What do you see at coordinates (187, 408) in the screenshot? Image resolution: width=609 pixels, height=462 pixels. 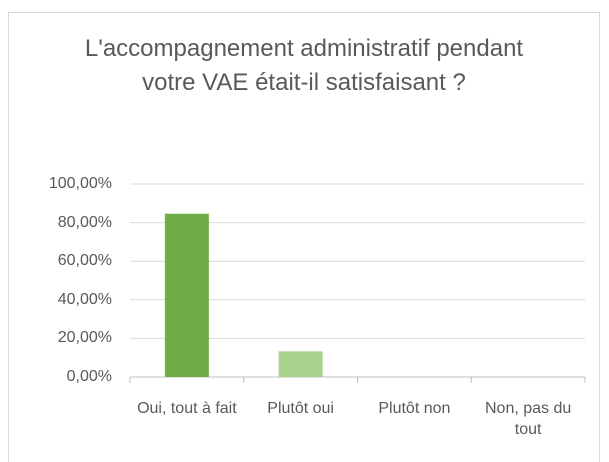 I see `x-tick-label: Oui, tout à fait` at bounding box center [187, 408].